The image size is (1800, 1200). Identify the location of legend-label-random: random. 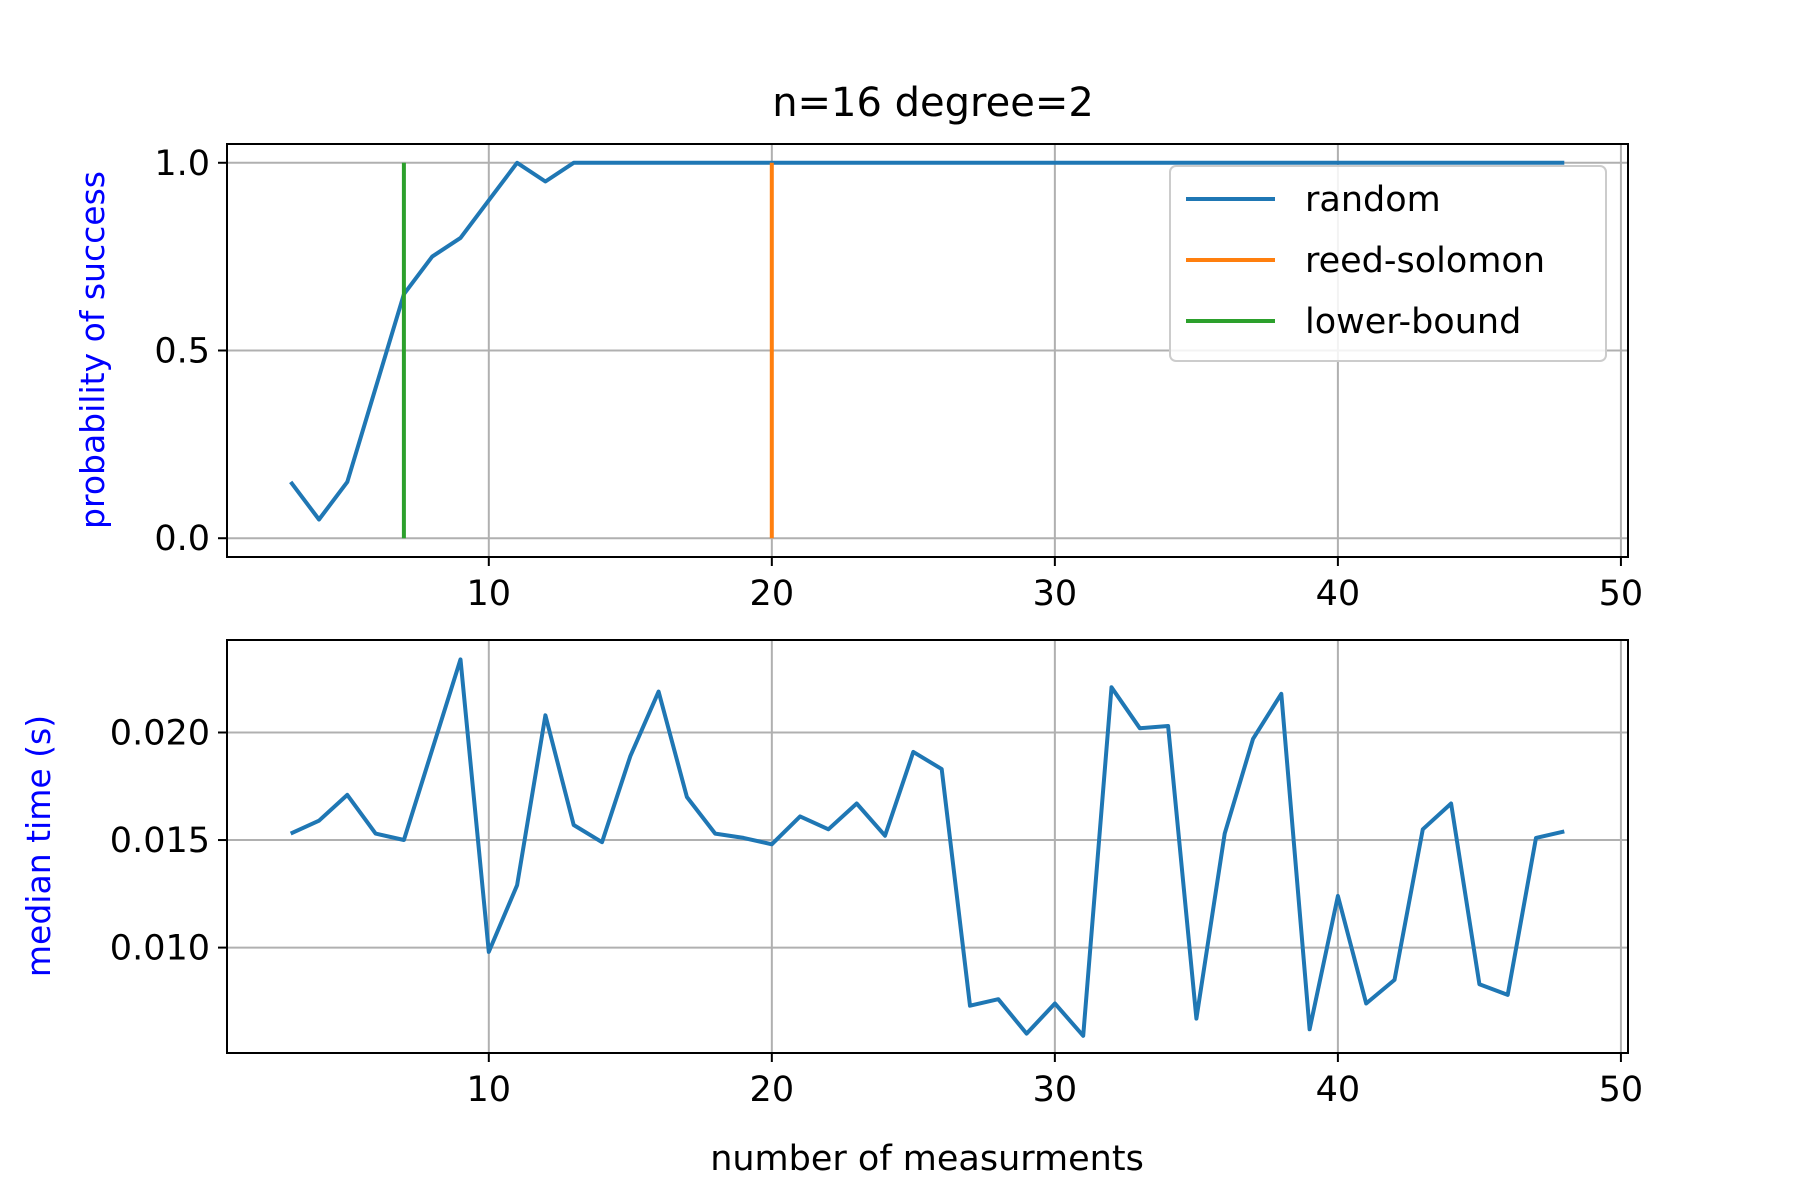
(1373, 200).